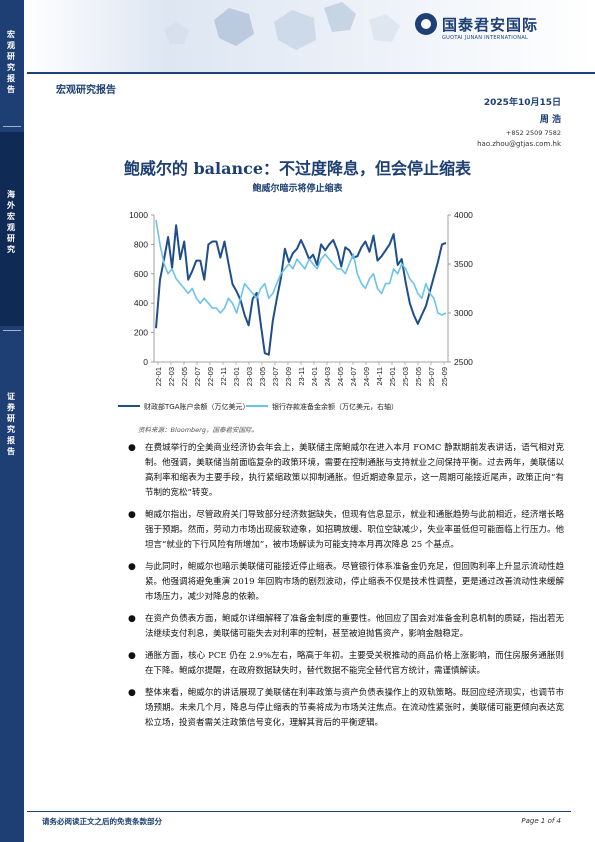 This screenshot has height=842, width=595. I want to click on page-title: 鲍威尔的 balance：不过度降息，但会停止缩表, so click(297, 168).